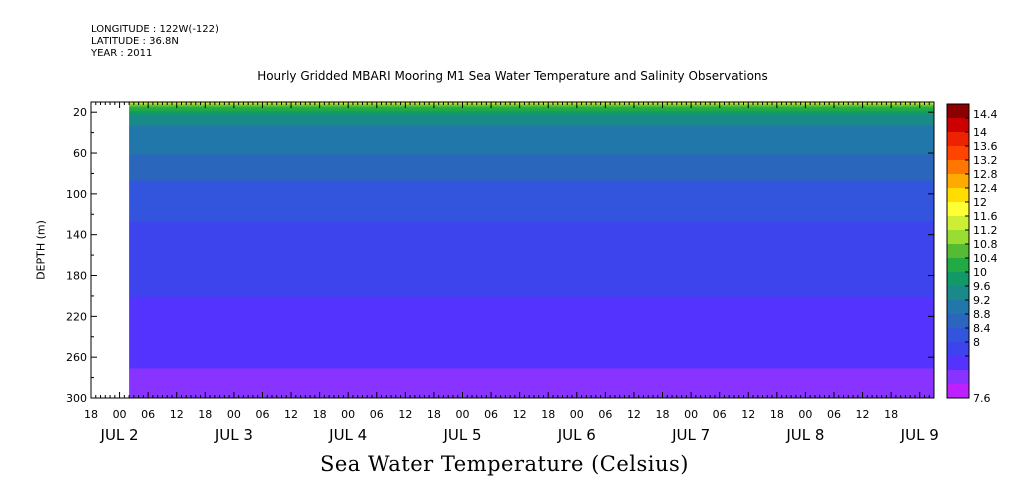 The image size is (1009, 504). Describe the element at coordinates (982, 328) in the screenshot. I see `colorbar-label: 8.4` at that location.